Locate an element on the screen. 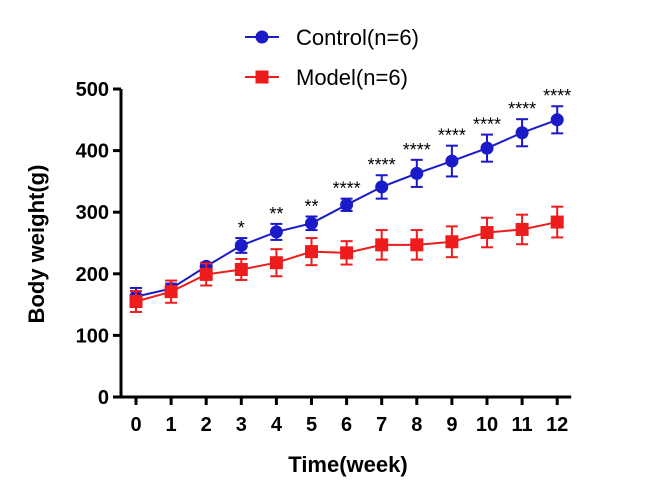  y-tick-label-0: 0 is located at coordinates (103, 398).